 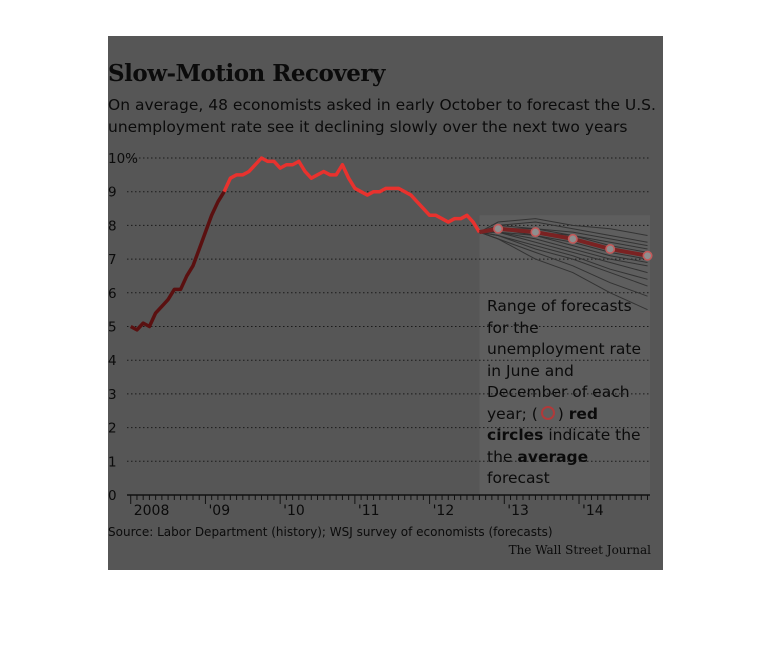 What do you see at coordinates (177, 261) in the screenshot?
I see `history-line-early` at bounding box center [177, 261].